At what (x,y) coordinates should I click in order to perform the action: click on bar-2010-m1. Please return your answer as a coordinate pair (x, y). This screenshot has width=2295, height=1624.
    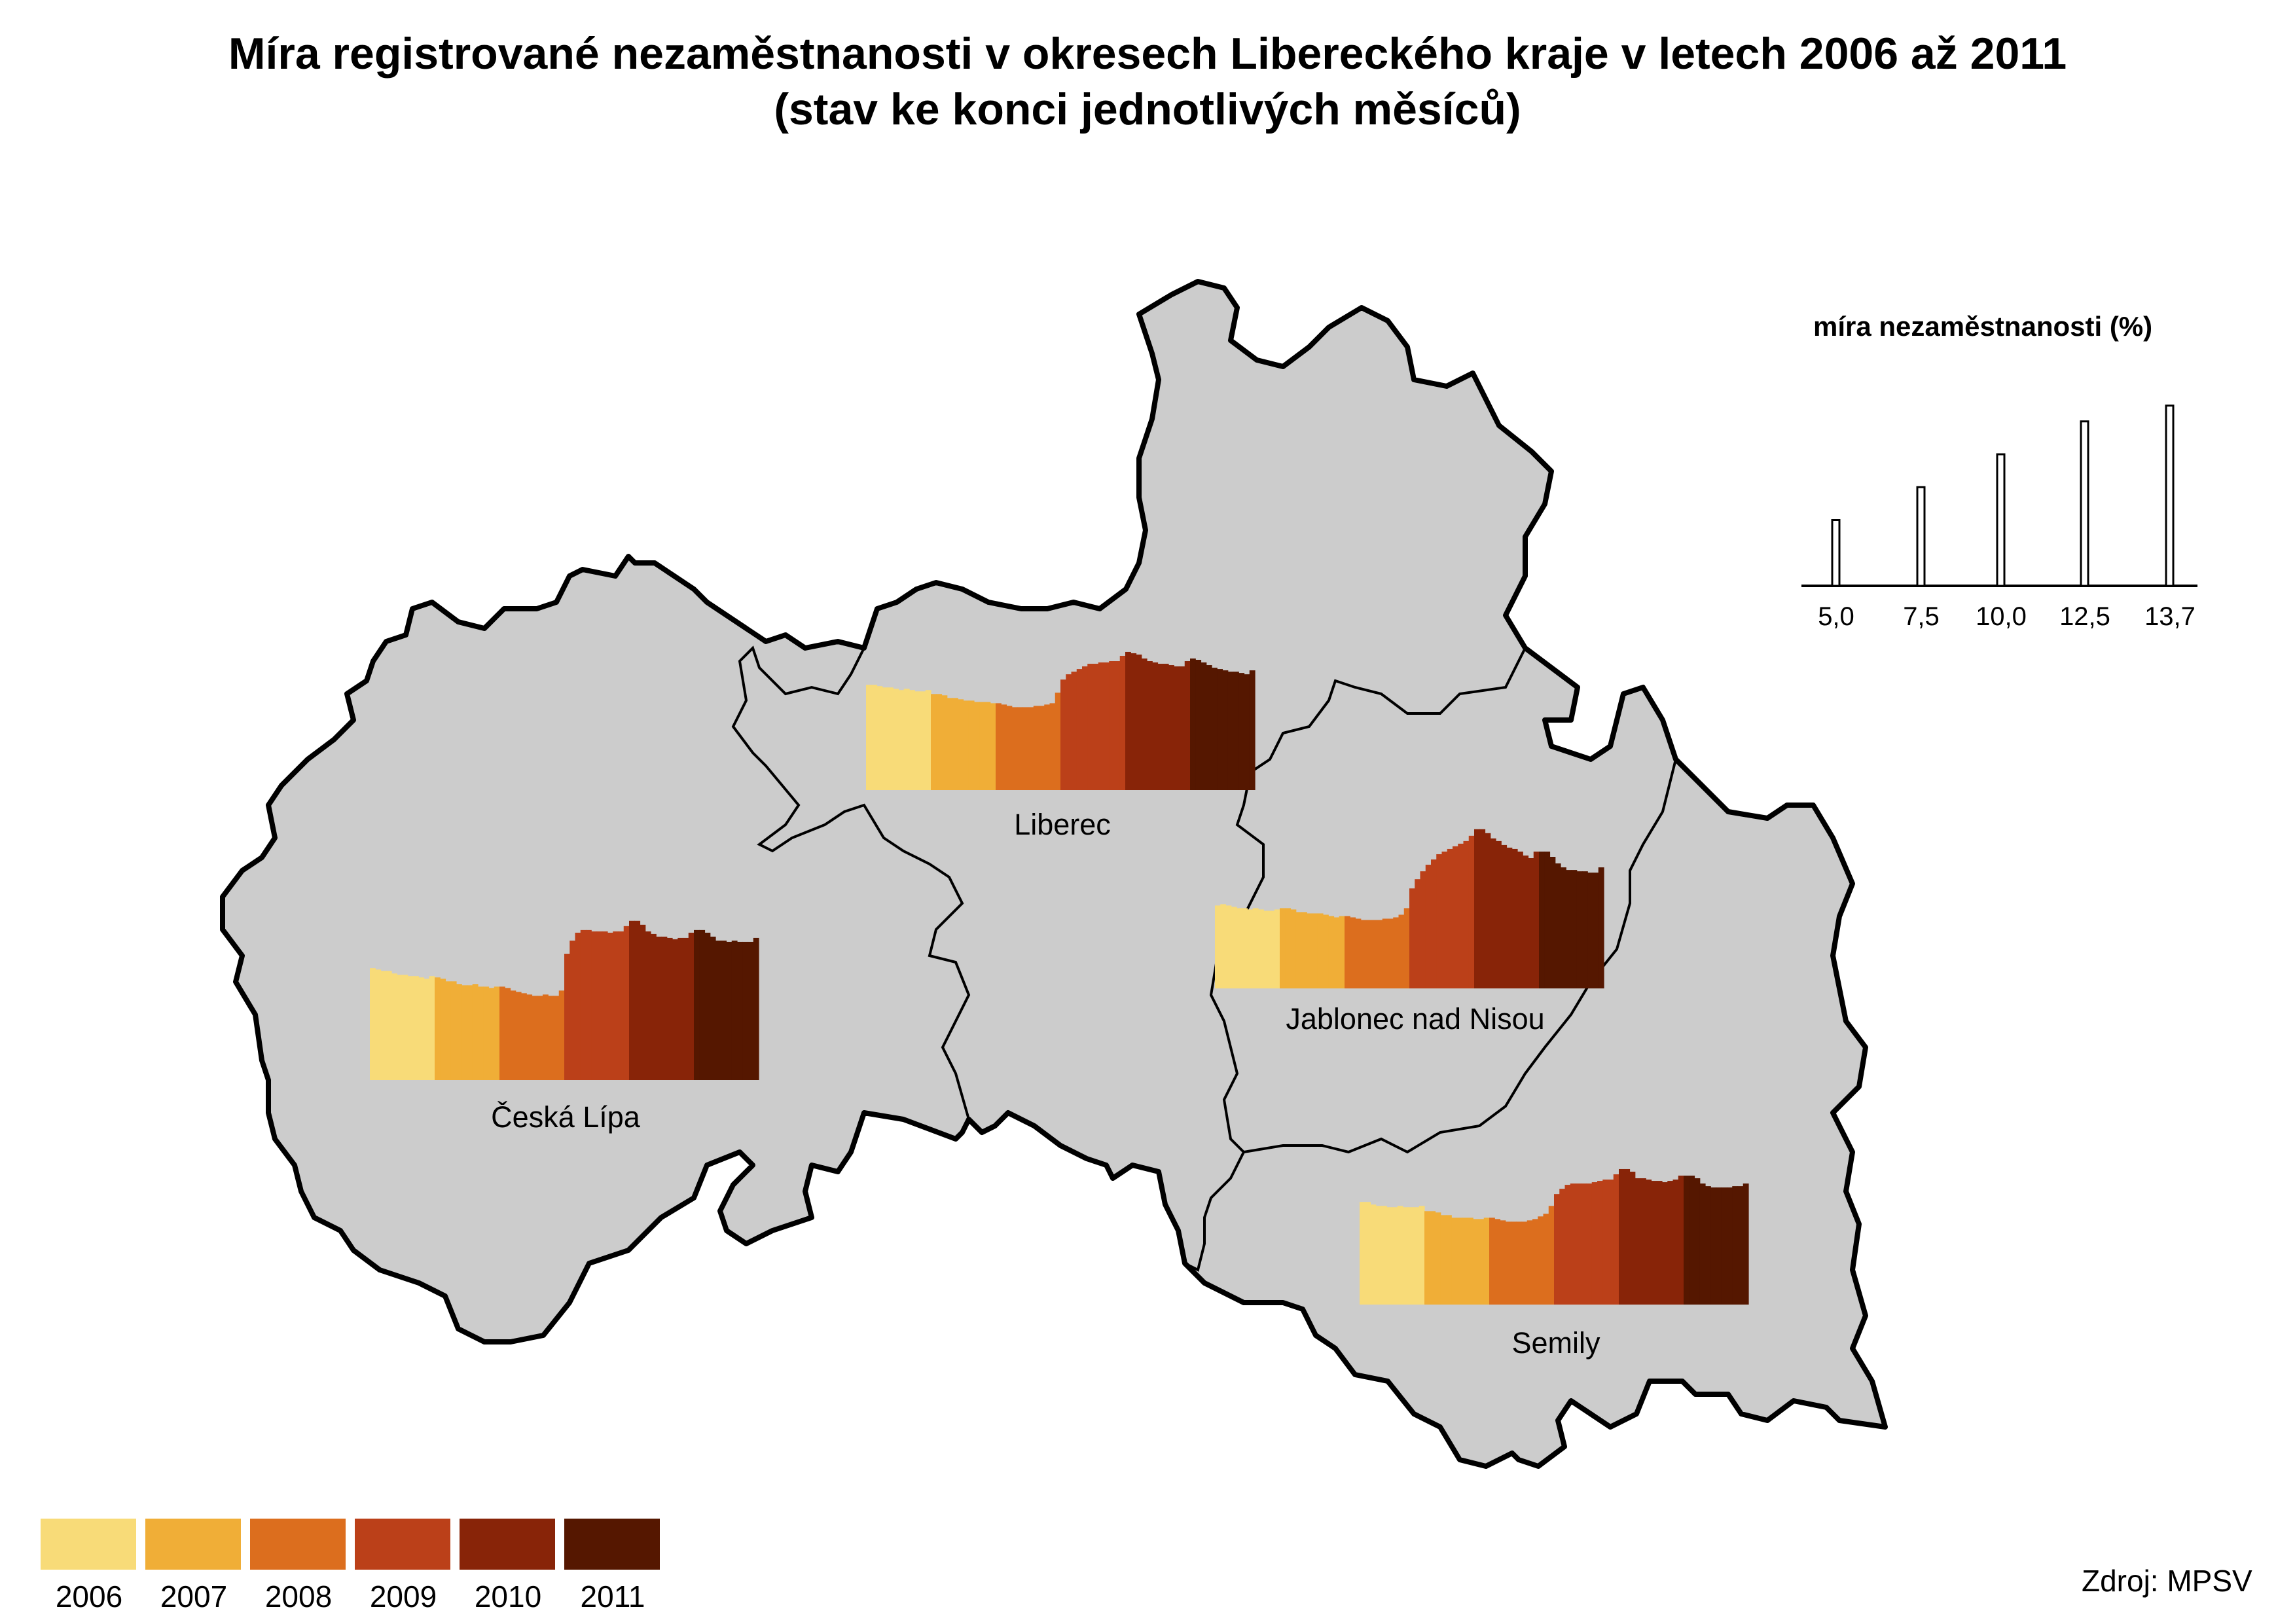
    Looking at the image, I should click on (632, 1000).